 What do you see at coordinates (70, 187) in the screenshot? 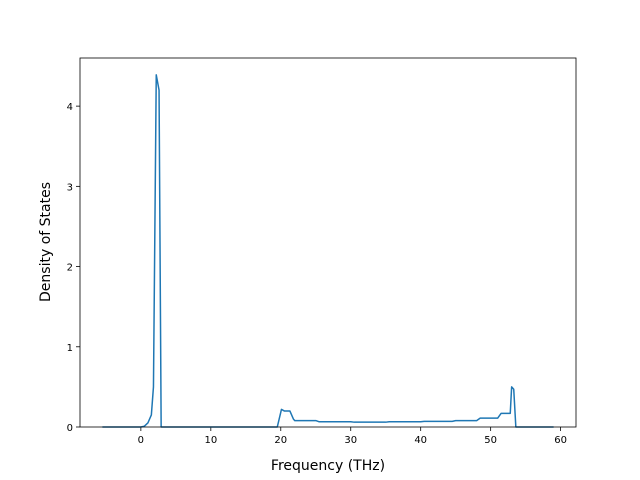
I see `y-tick-label: 3` at bounding box center [70, 187].